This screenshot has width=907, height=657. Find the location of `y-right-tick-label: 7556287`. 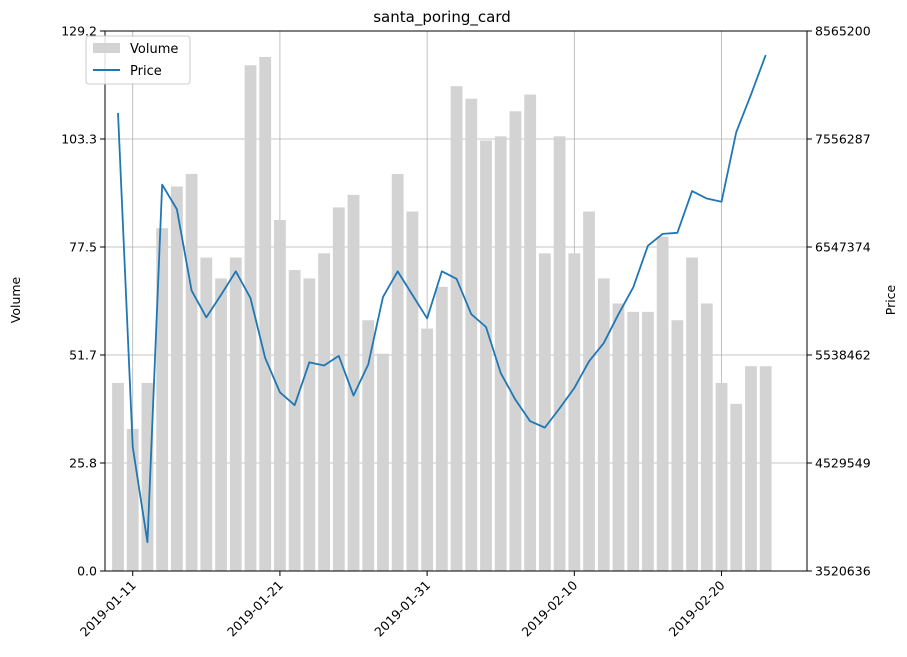

y-right-tick-label: 7556287 is located at coordinates (843, 139).